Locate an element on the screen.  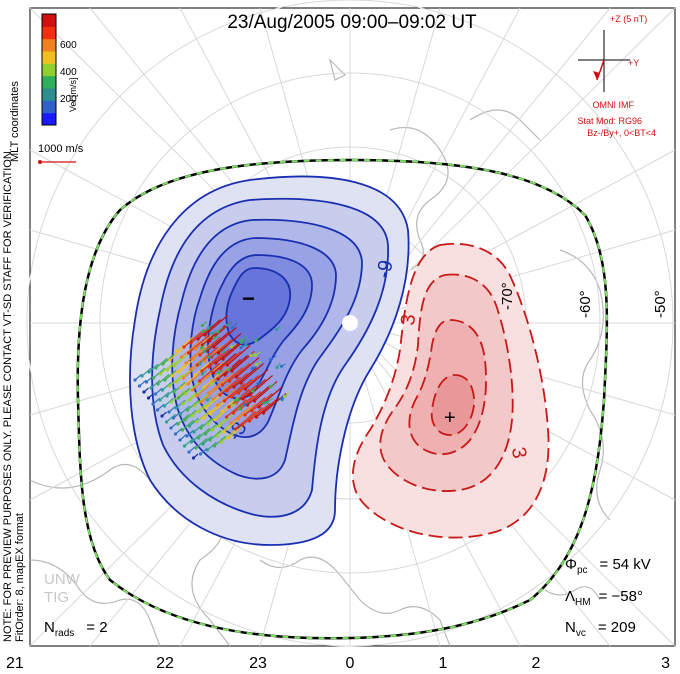
positive-potential-cell is located at coordinates (451, 390).